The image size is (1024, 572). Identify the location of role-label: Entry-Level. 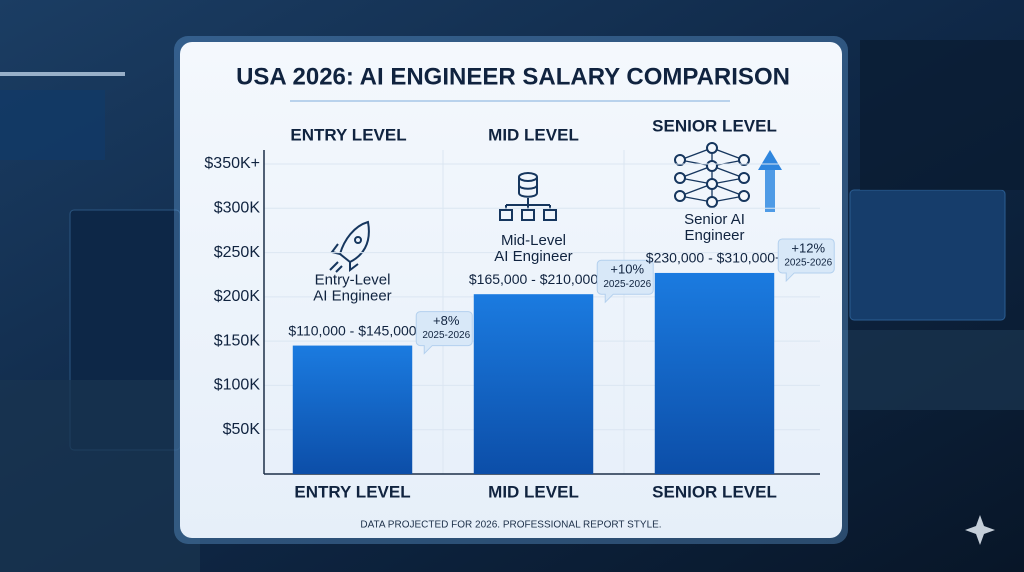
(353, 280).